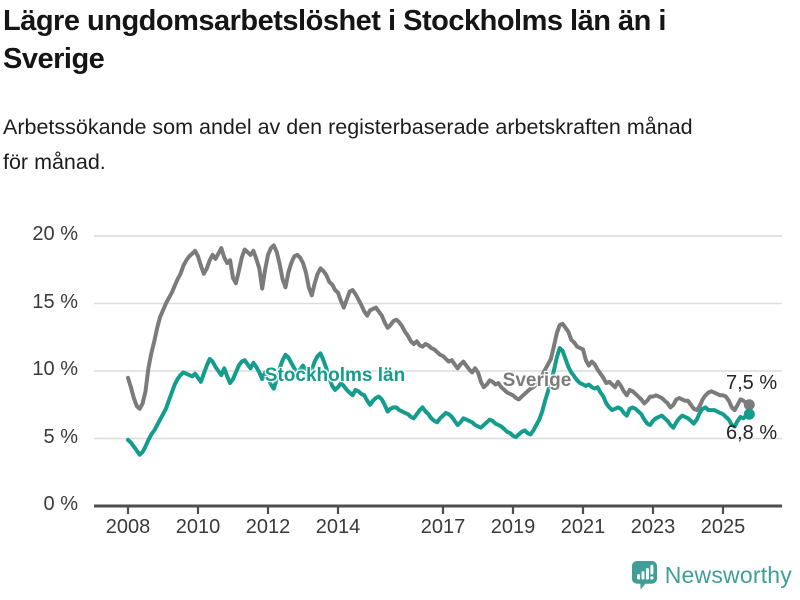 Image resolution: width=800 pixels, height=600 pixels. What do you see at coordinates (60, 504) in the screenshot?
I see `y-tick-label: 0 %` at bounding box center [60, 504].